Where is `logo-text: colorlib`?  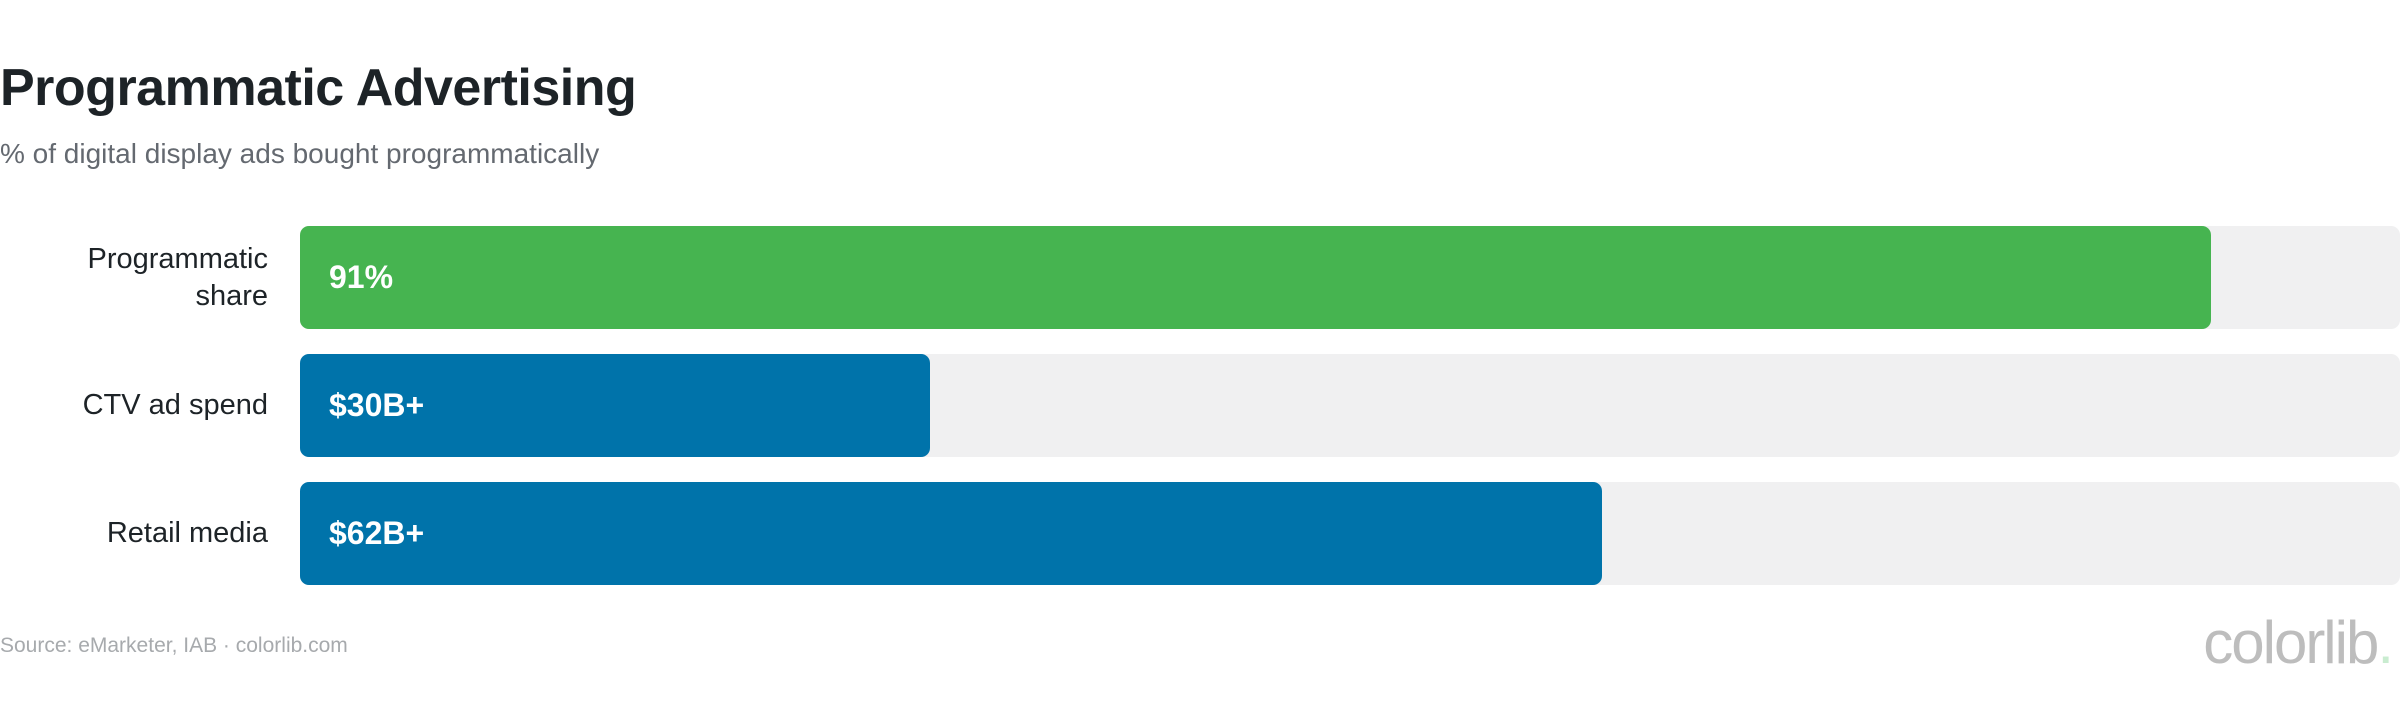
logo-text: colorlib is located at coordinates (2291, 642).